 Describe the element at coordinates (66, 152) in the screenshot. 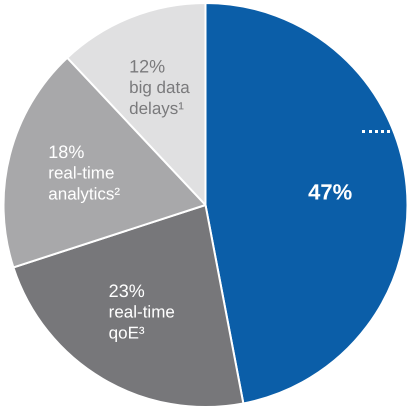

I see `data-label: 18%` at that location.